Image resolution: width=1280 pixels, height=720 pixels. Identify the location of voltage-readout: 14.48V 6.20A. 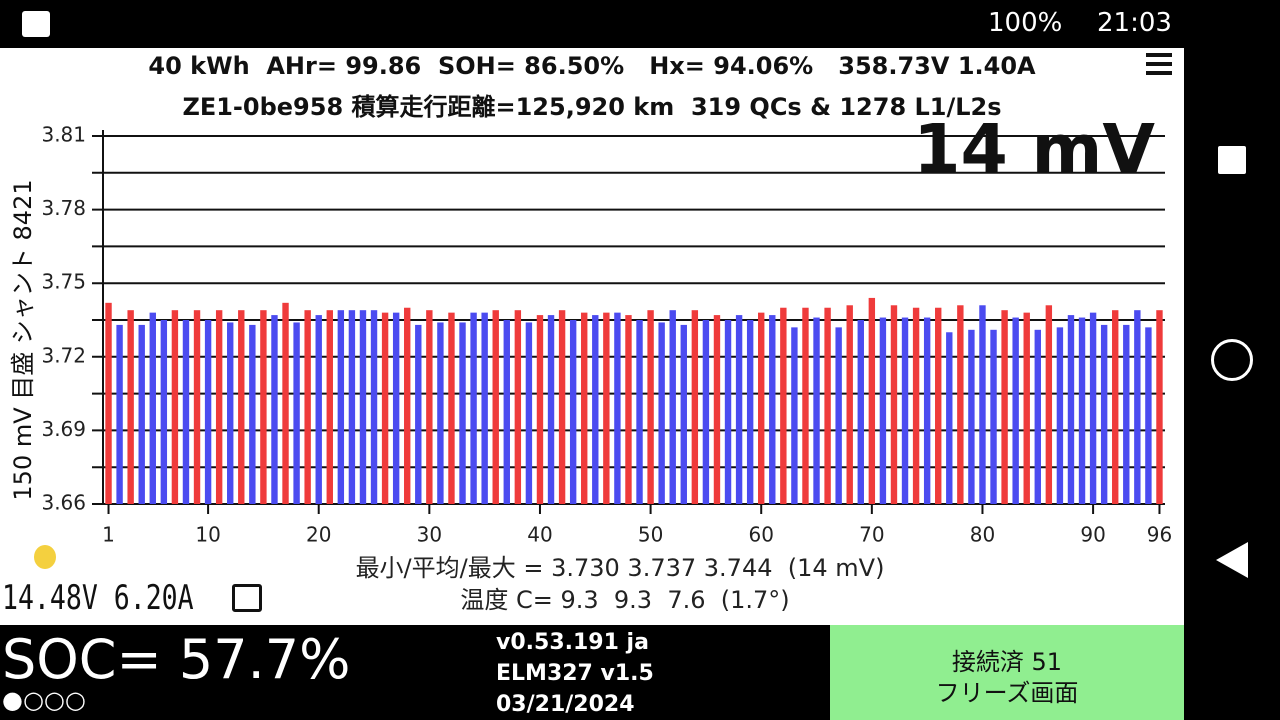
(98, 598).